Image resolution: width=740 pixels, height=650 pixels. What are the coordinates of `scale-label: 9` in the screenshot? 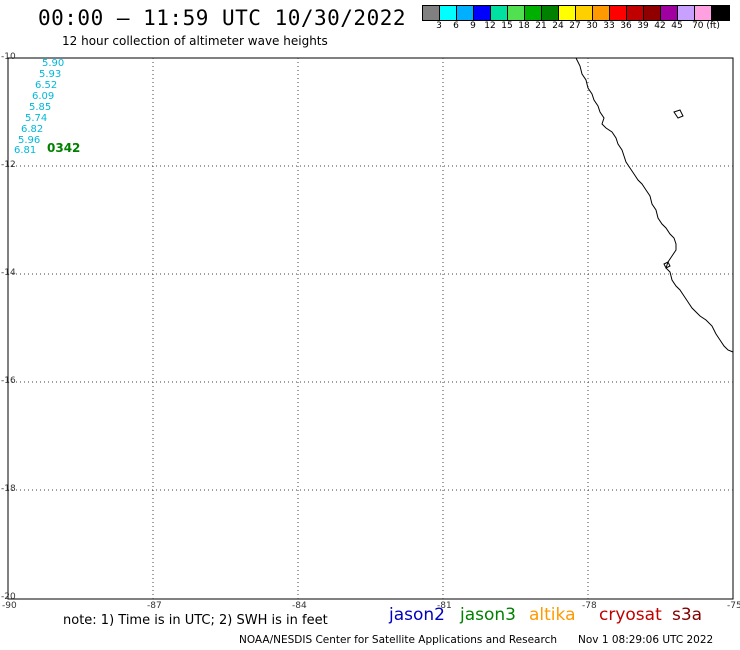 It's located at (473, 26).